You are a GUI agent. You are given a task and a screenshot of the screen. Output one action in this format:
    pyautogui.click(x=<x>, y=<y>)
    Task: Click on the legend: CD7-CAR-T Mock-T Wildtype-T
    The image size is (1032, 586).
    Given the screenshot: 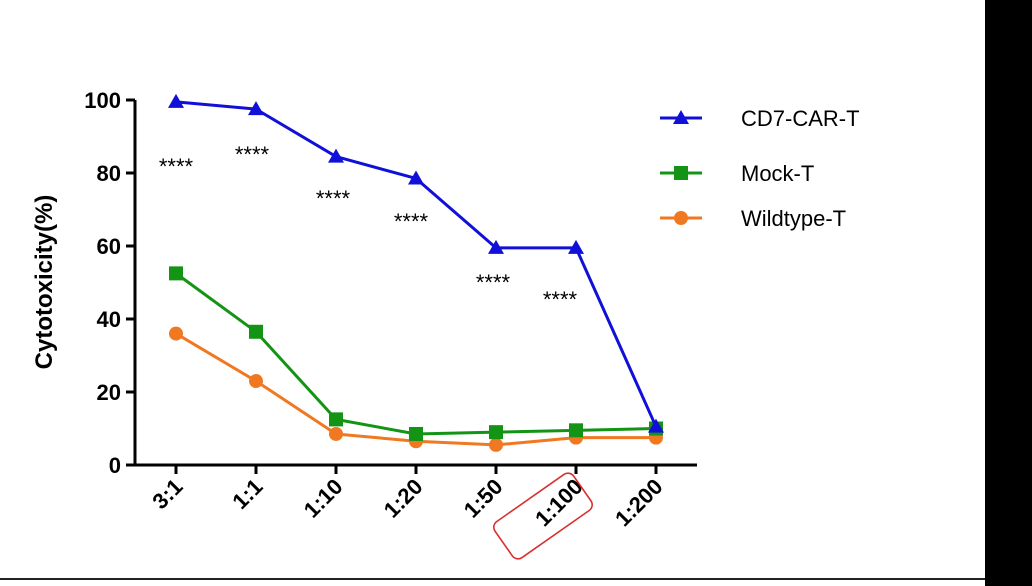 What is the action you would take?
    pyautogui.click(x=760, y=168)
    